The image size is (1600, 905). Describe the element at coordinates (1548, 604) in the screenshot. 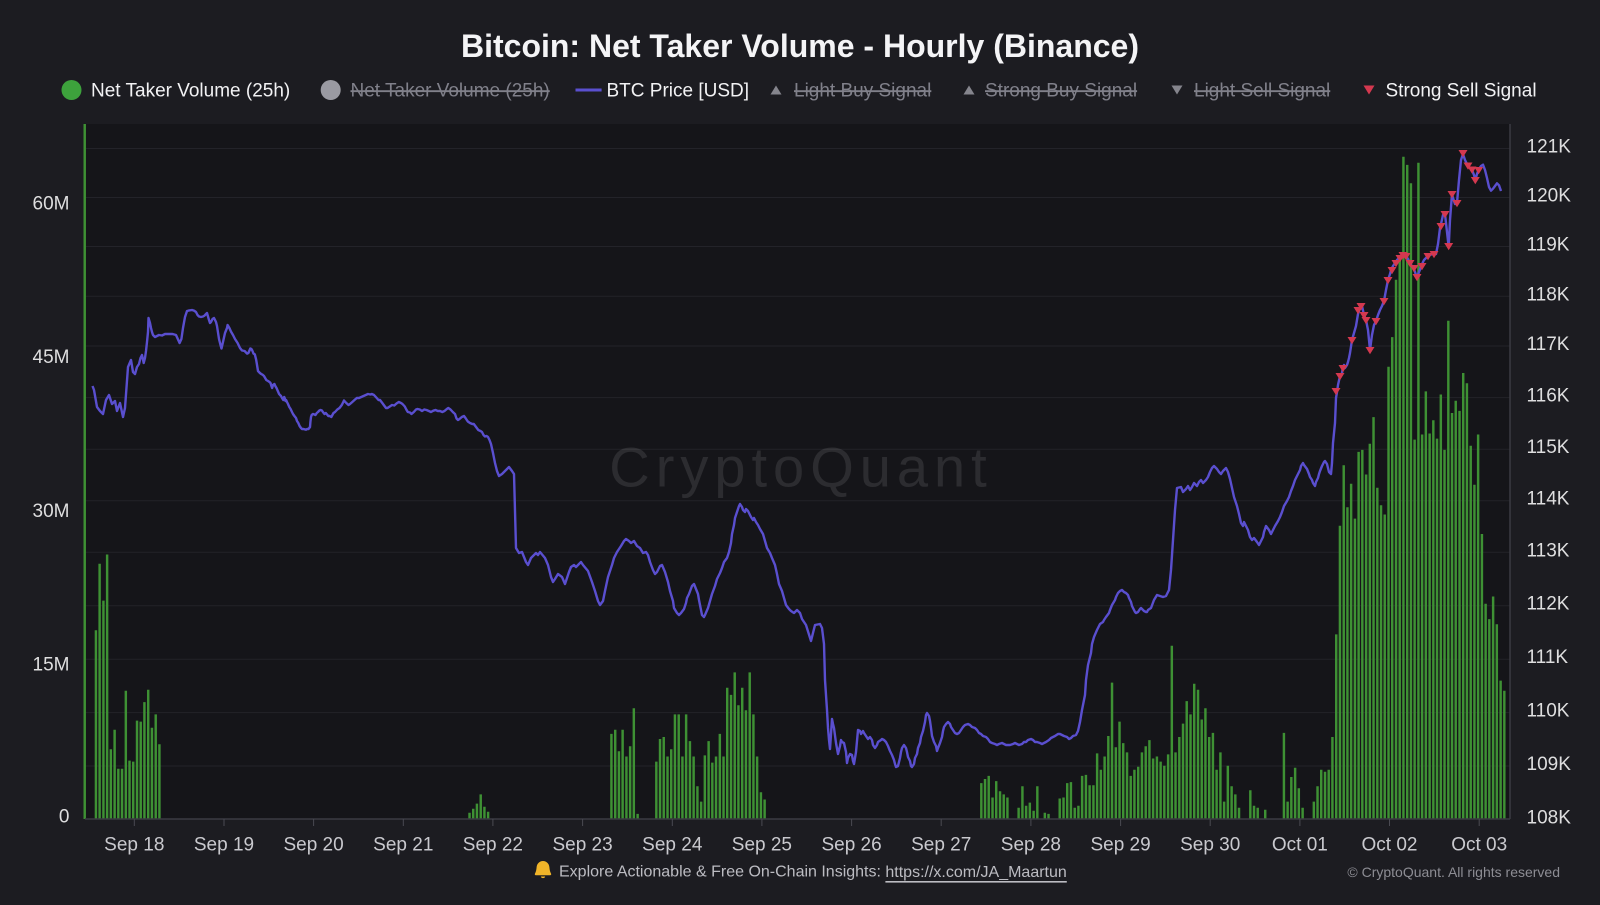

I see `svg-text: 112K` at that location.